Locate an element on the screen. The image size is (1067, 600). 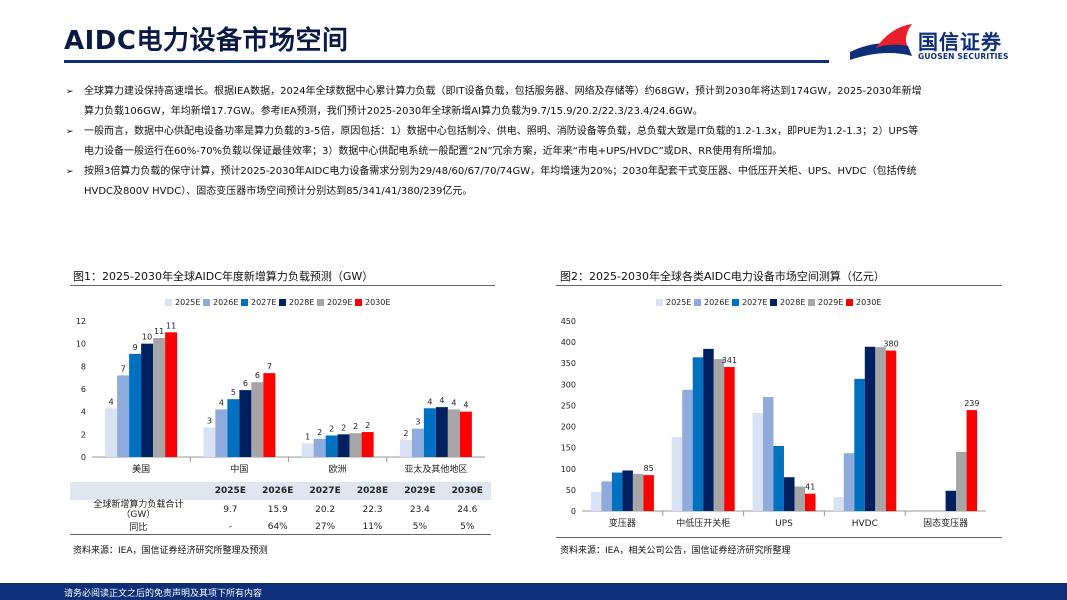
y-tick-label: 6 is located at coordinates (83, 389).